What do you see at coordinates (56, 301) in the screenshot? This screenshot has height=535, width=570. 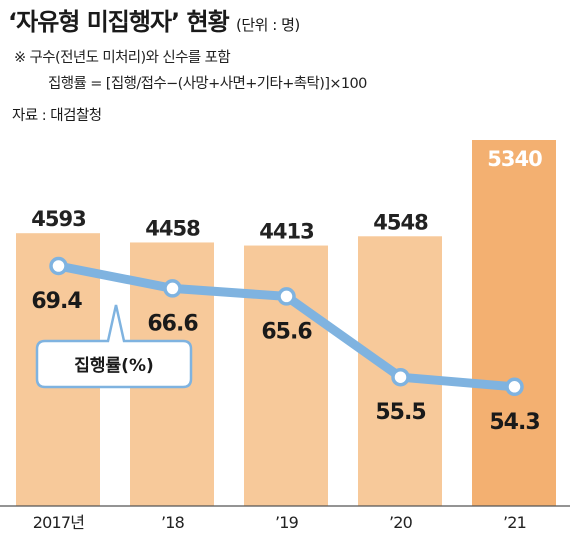 I see `rate-value-label-0: 69.4` at bounding box center [56, 301].